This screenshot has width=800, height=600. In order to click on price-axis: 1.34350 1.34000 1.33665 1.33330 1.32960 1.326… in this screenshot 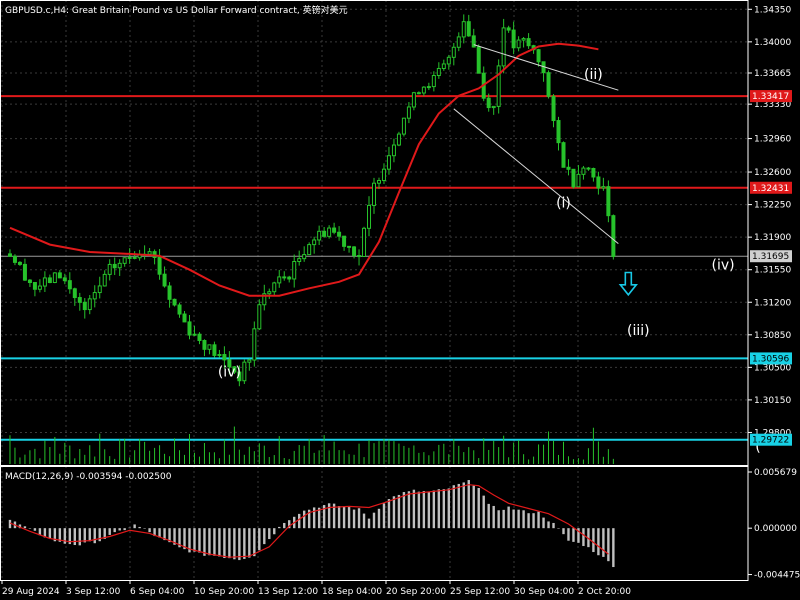, I will do `click(769, 221)`.